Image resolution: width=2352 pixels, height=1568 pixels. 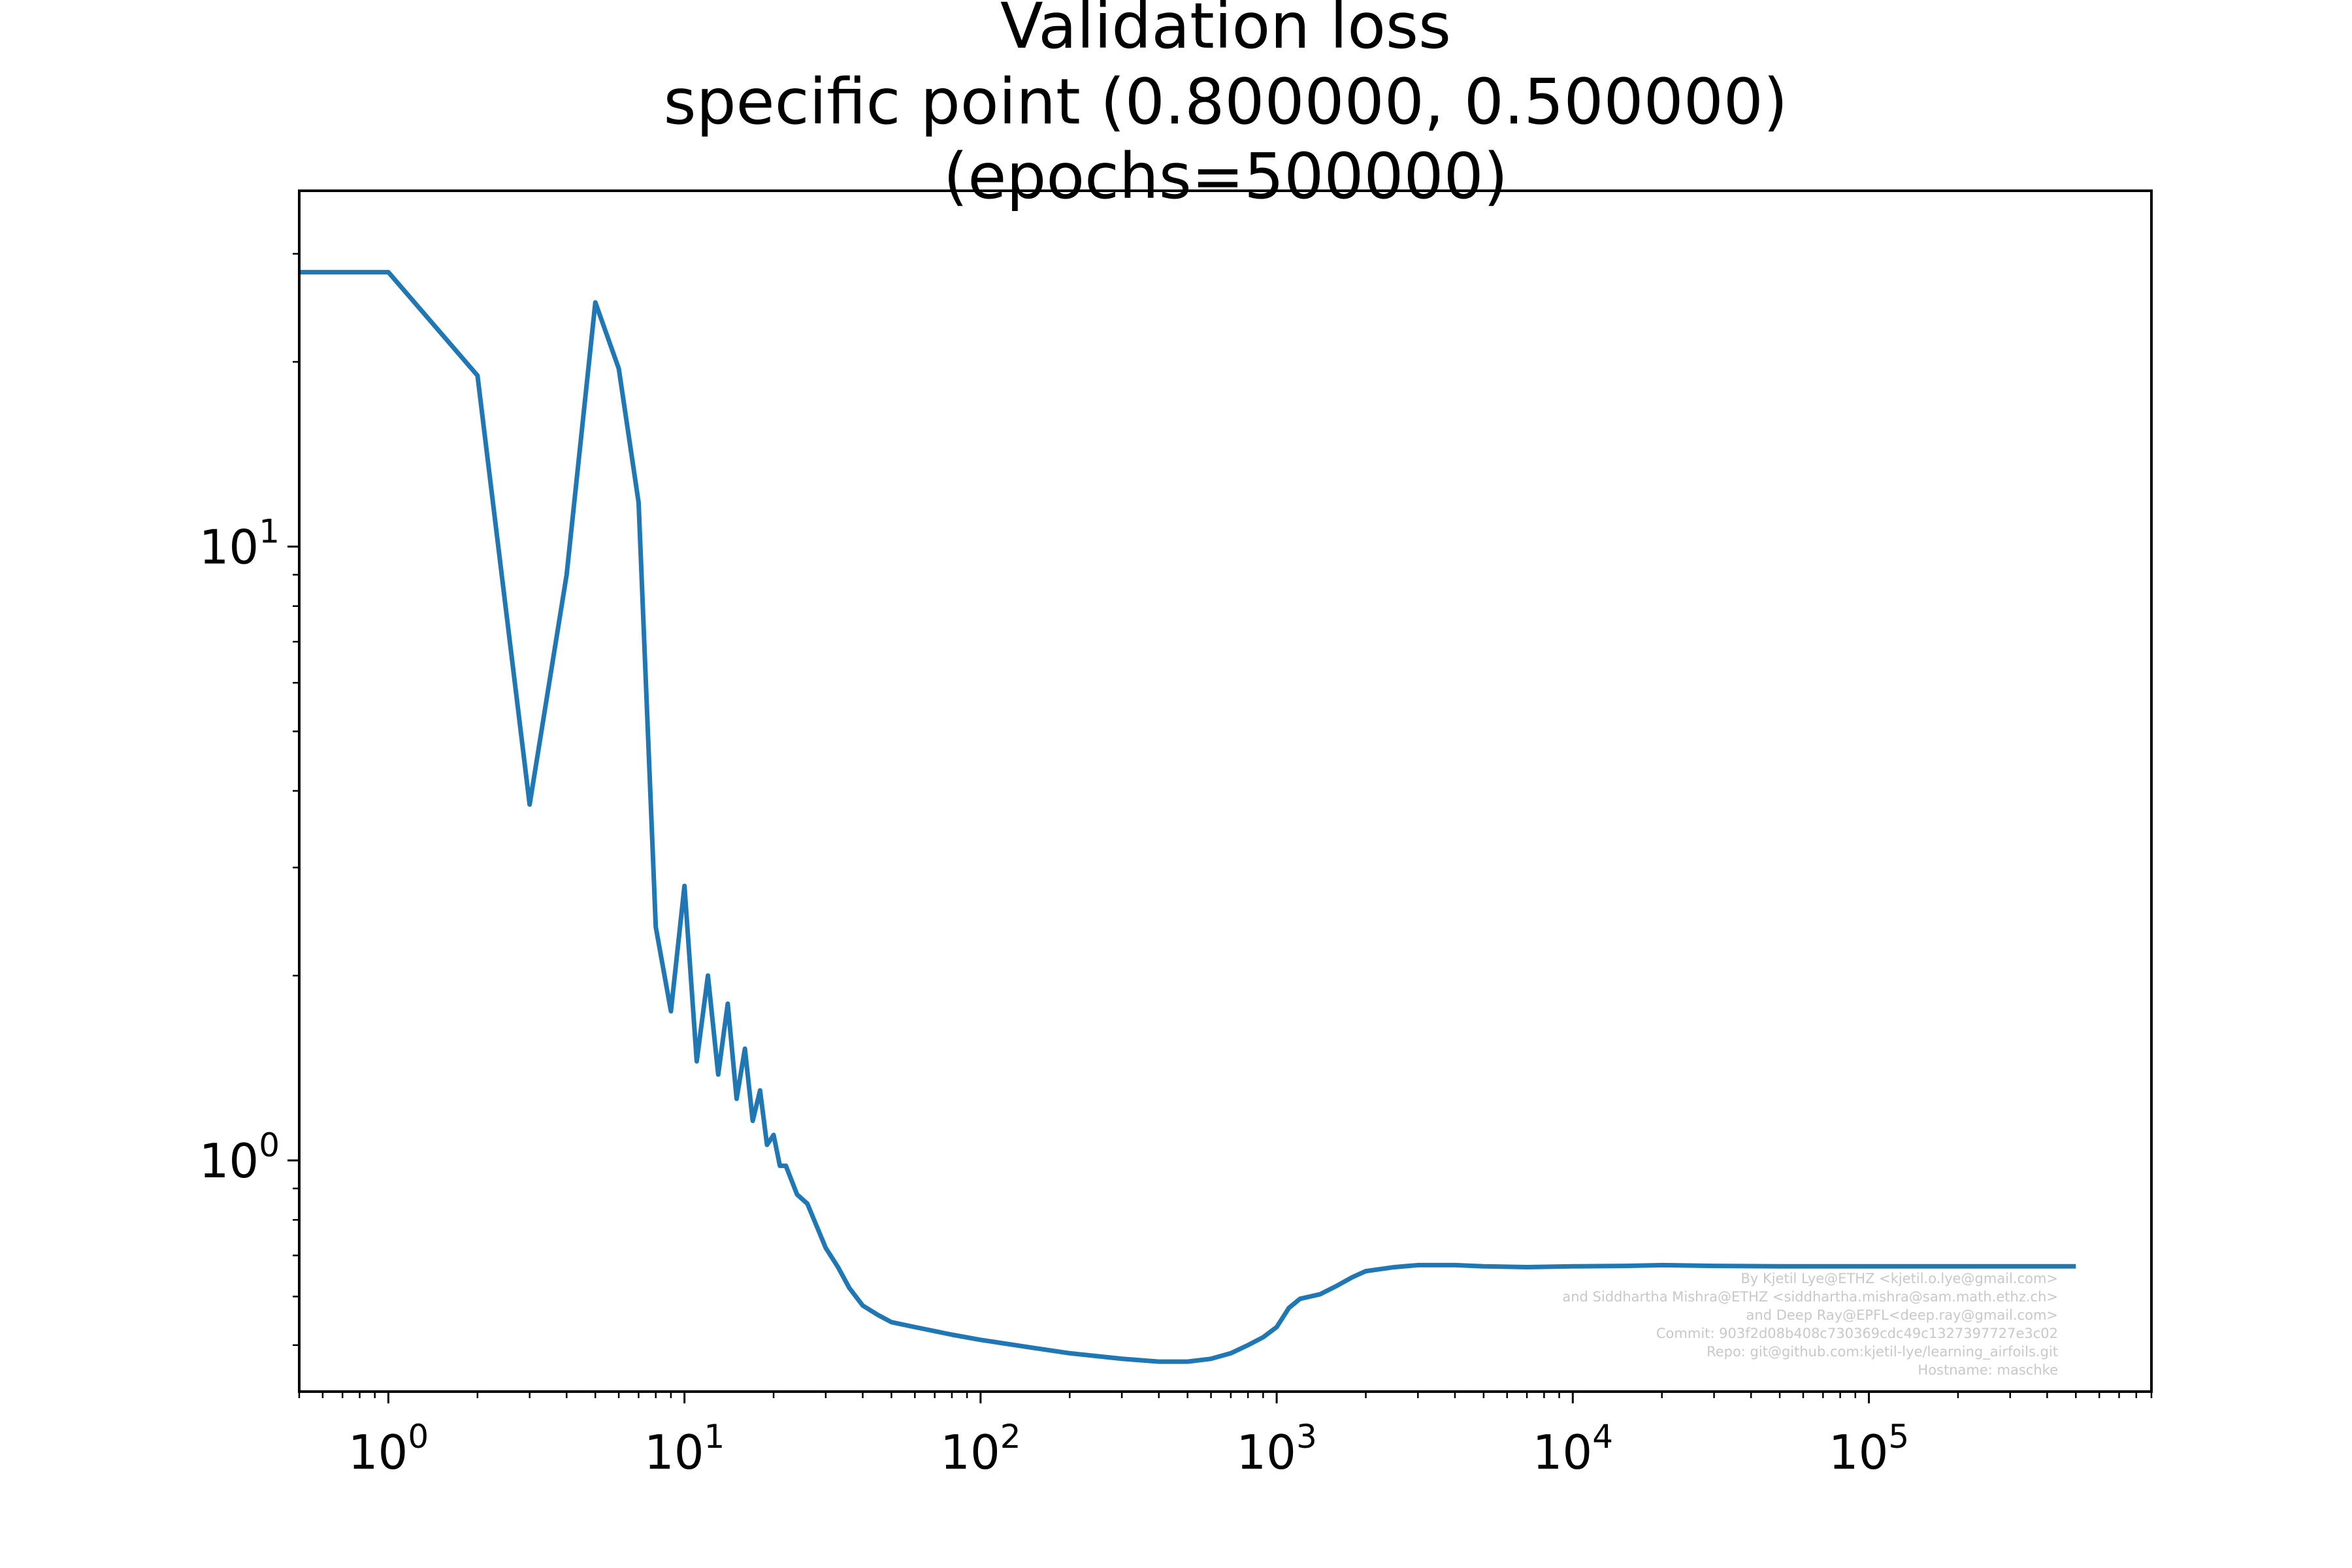 I want to click on x-tick-label-1: 10¹, so click(x=684, y=1449).